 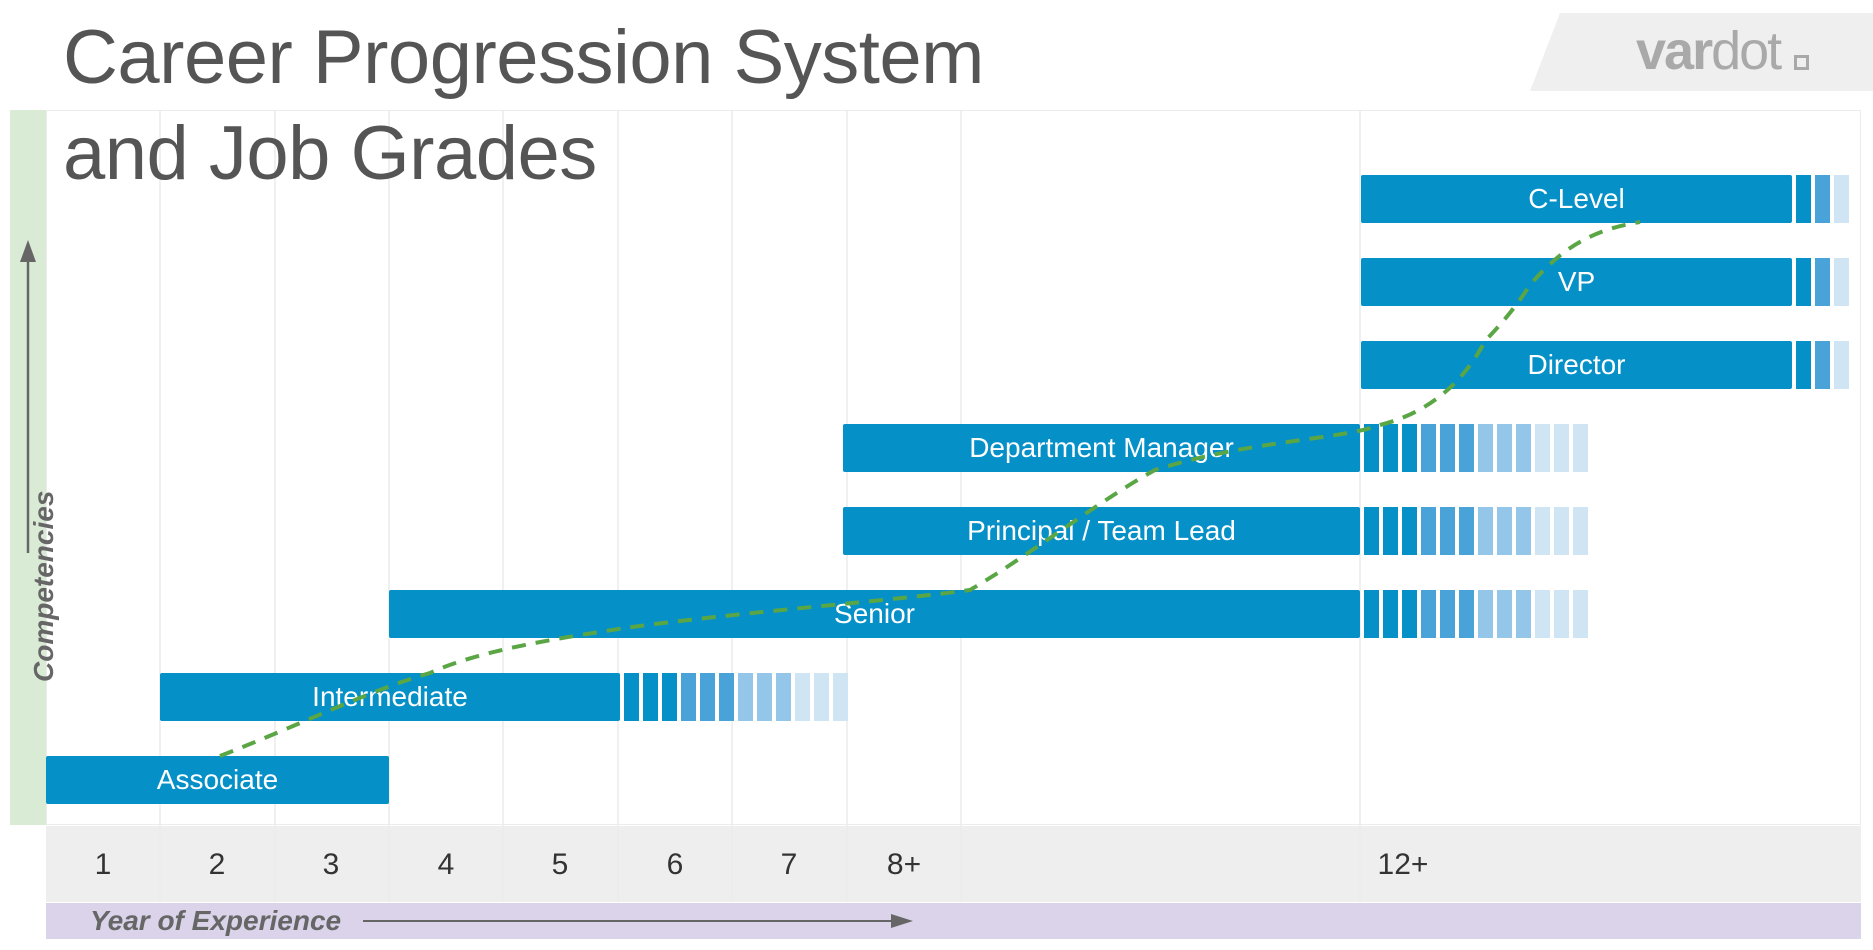 What do you see at coordinates (217, 864) in the screenshot?
I see `year-label-2: 2` at bounding box center [217, 864].